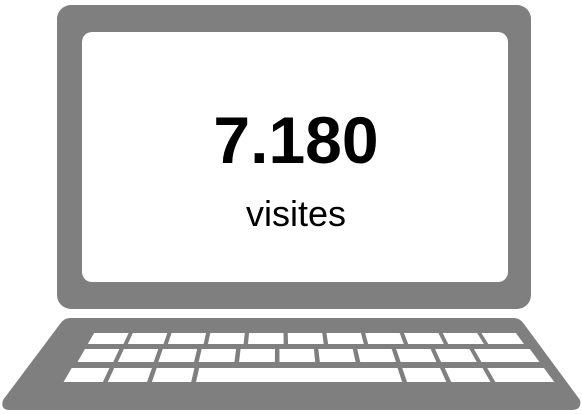 The width and height of the screenshot is (582, 414). I want to click on visits-label: visites, so click(296, 213).